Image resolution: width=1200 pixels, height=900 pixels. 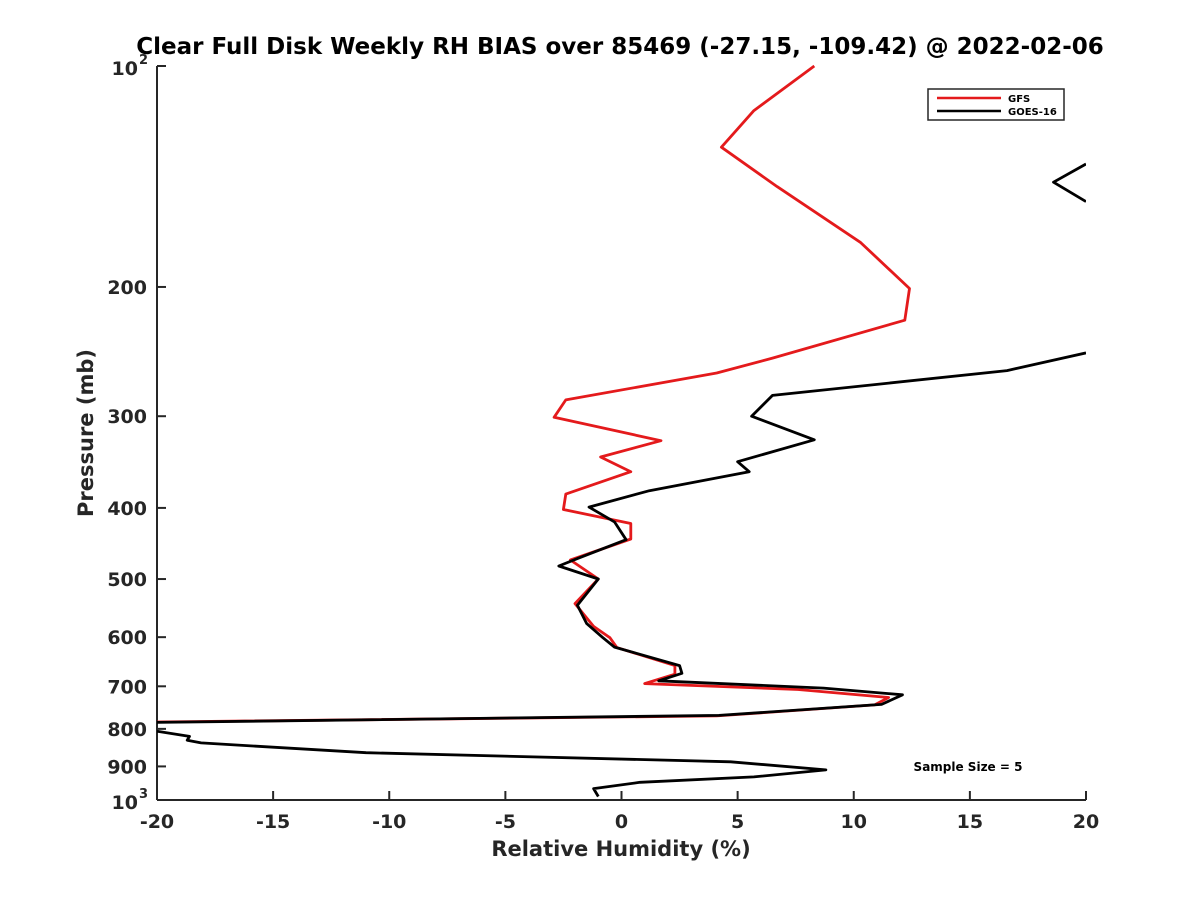 I want to click on x-tick-label: 0, so click(x=621, y=822).